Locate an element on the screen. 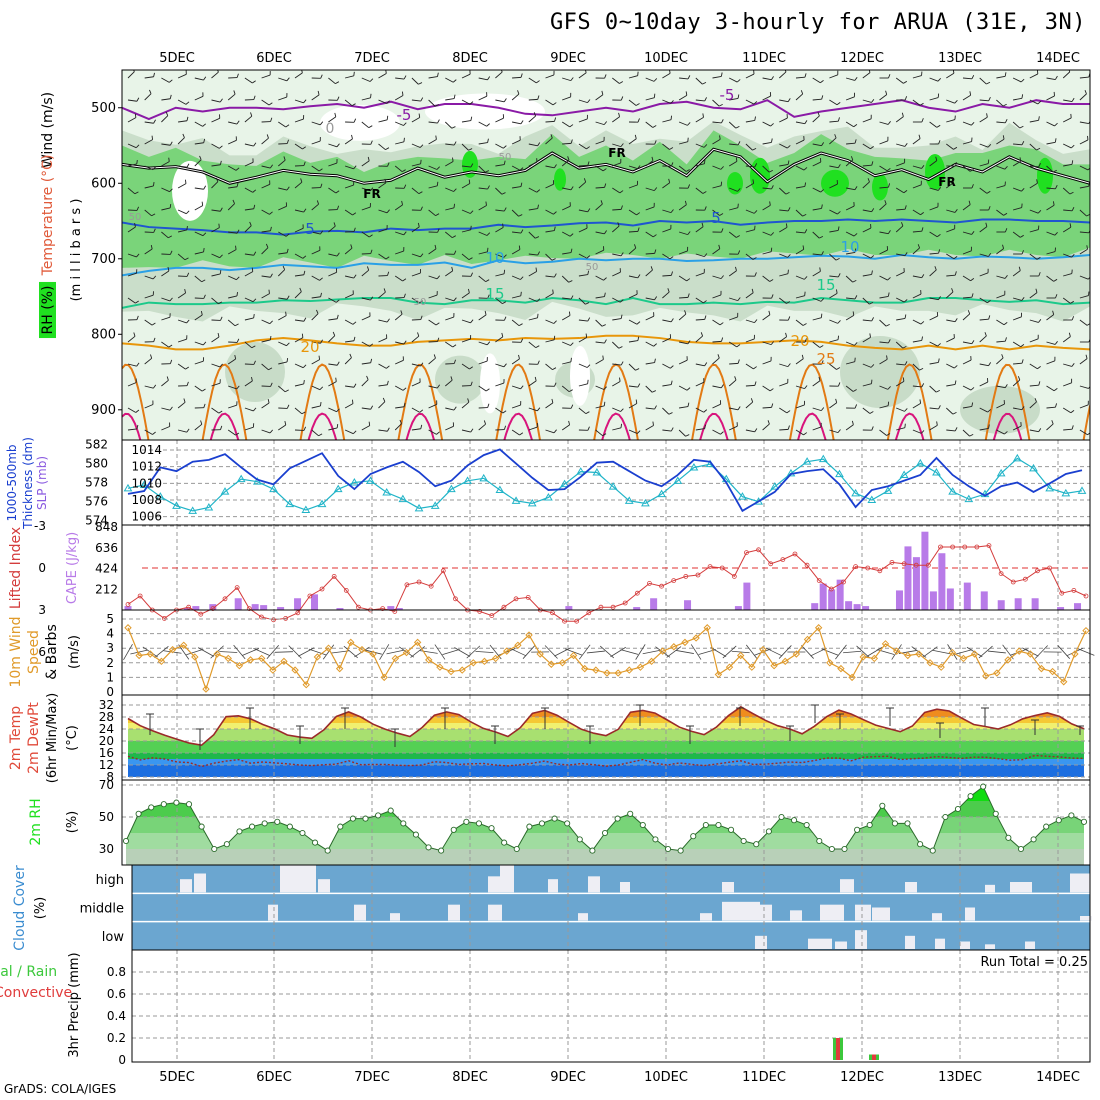 This screenshot has width=1100, height=1100. cloud-ylabel-2: (%) is located at coordinates (40, 908).